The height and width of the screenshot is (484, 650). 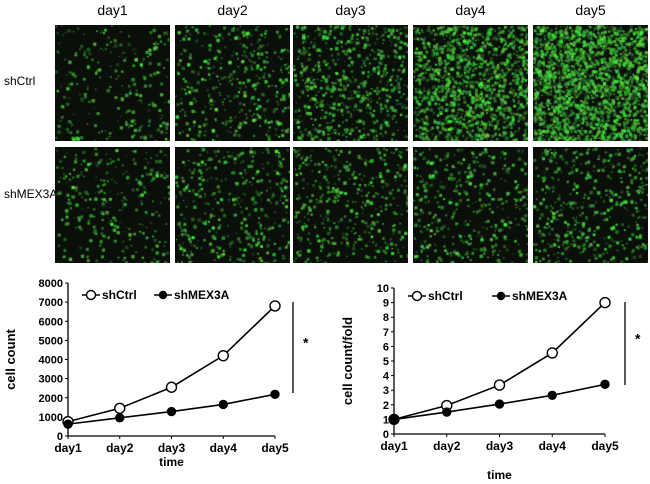 What do you see at coordinates (350, 10) in the screenshot?
I see `column-title-day3: day3` at bounding box center [350, 10].